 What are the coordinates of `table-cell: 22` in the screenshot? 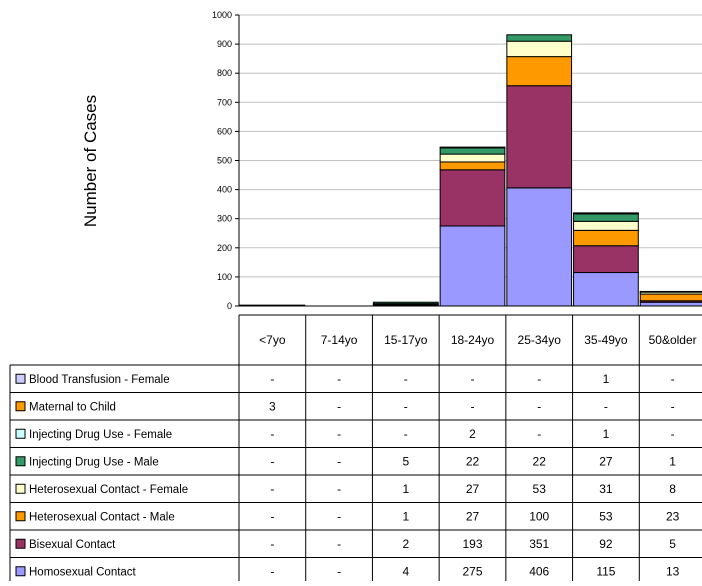 It's located at (540, 461).